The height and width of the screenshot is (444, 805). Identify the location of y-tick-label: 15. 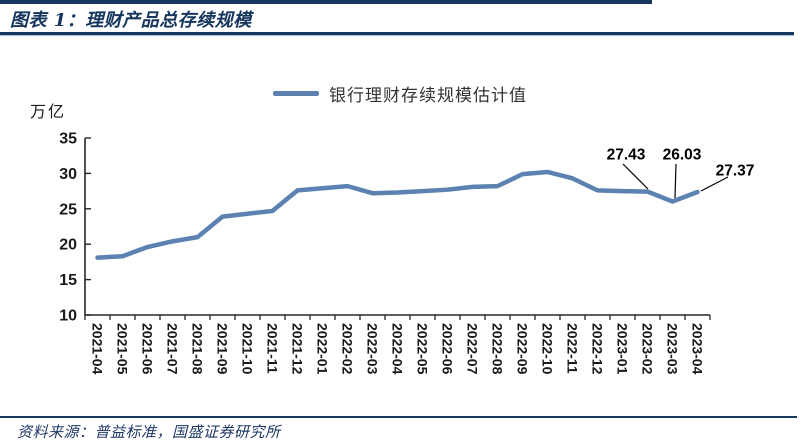
(68, 280).